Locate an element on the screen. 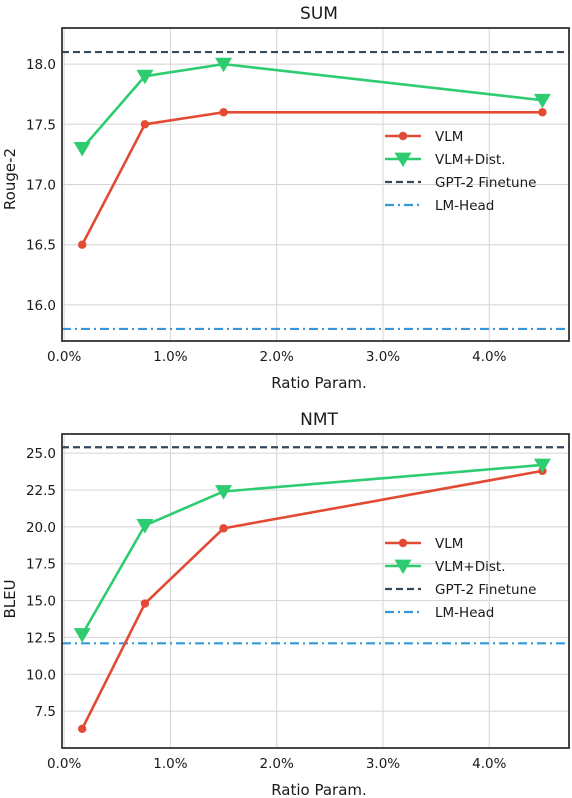 The image size is (572, 798). chart-title: NMT is located at coordinates (319, 420).